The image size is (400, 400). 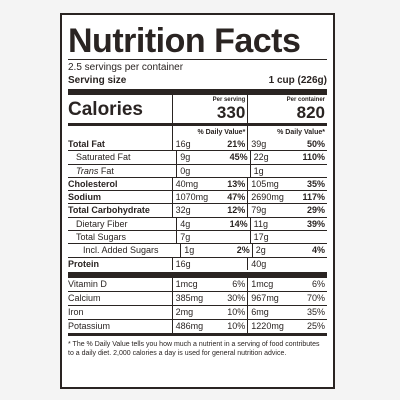 What do you see at coordinates (215, 250) in the screenshot?
I see `per-serving-cell: 1g 2%` at bounding box center [215, 250].